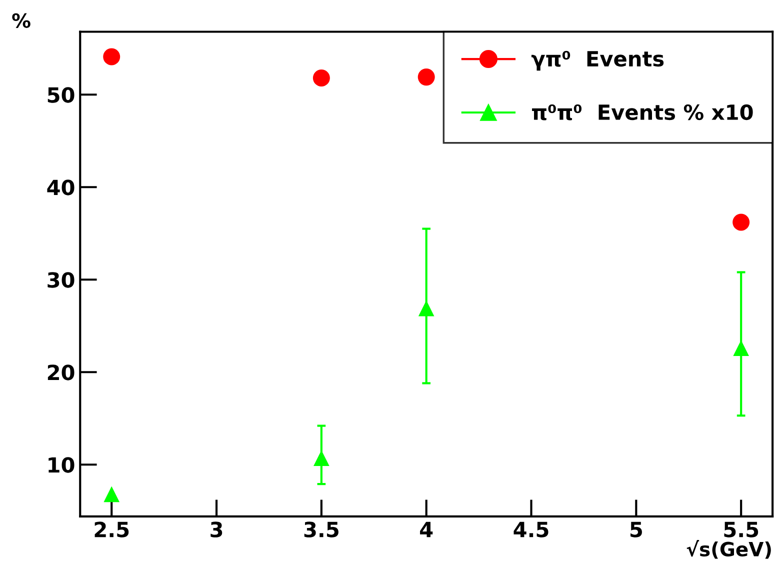 The image size is (778, 577). What do you see at coordinates (61, 280) in the screenshot?
I see `y-tick-label: 30` at bounding box center [61, 280].